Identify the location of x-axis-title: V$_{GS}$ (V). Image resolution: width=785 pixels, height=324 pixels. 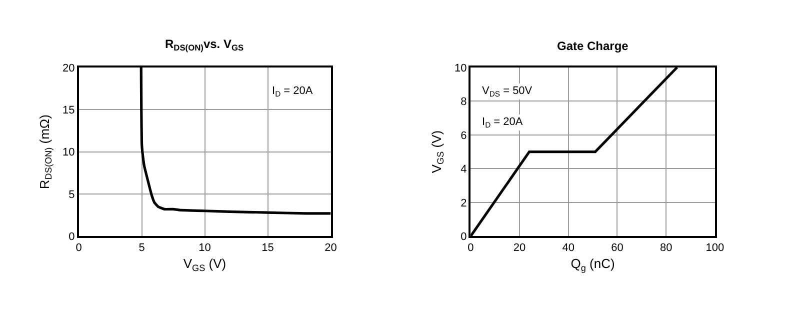
(204, 264).